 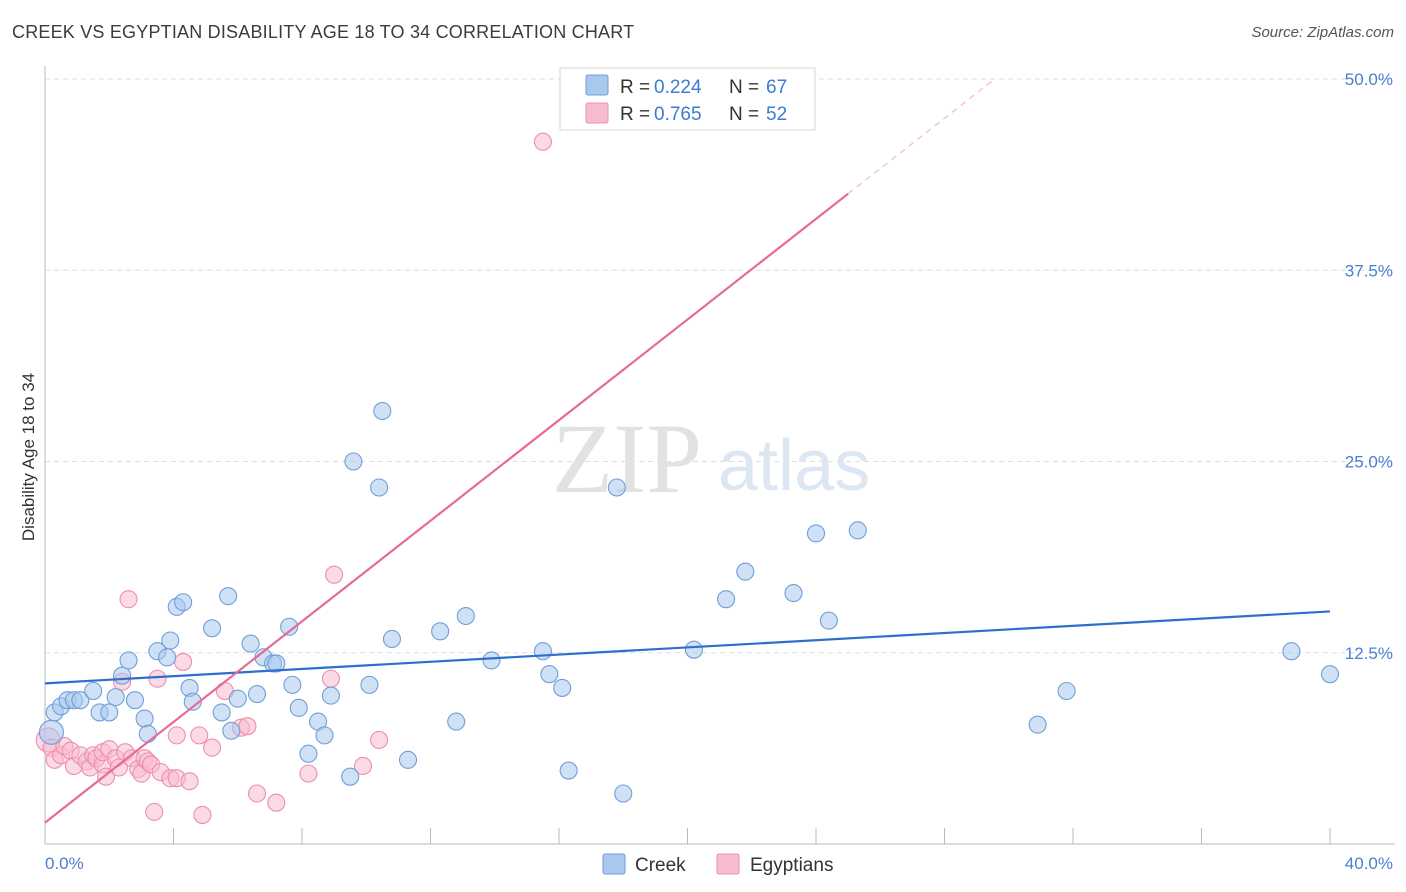 I want to click on legend-n-value-egyptians: 52, so click(x=776, y=114).